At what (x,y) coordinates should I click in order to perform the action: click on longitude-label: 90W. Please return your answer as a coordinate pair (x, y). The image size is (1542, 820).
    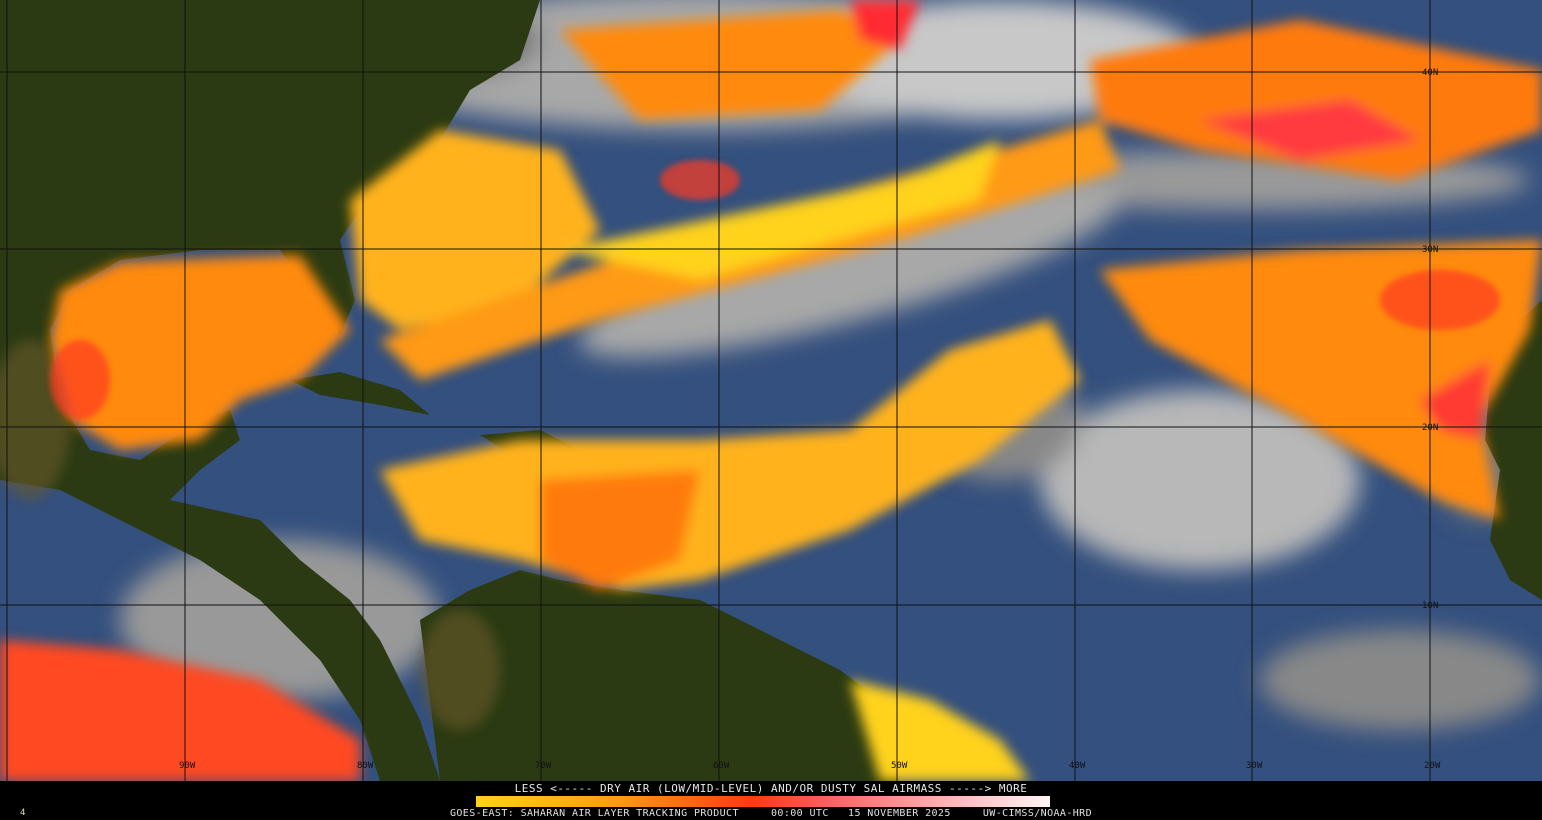
    Looking at the image, I should click on (187, 766).